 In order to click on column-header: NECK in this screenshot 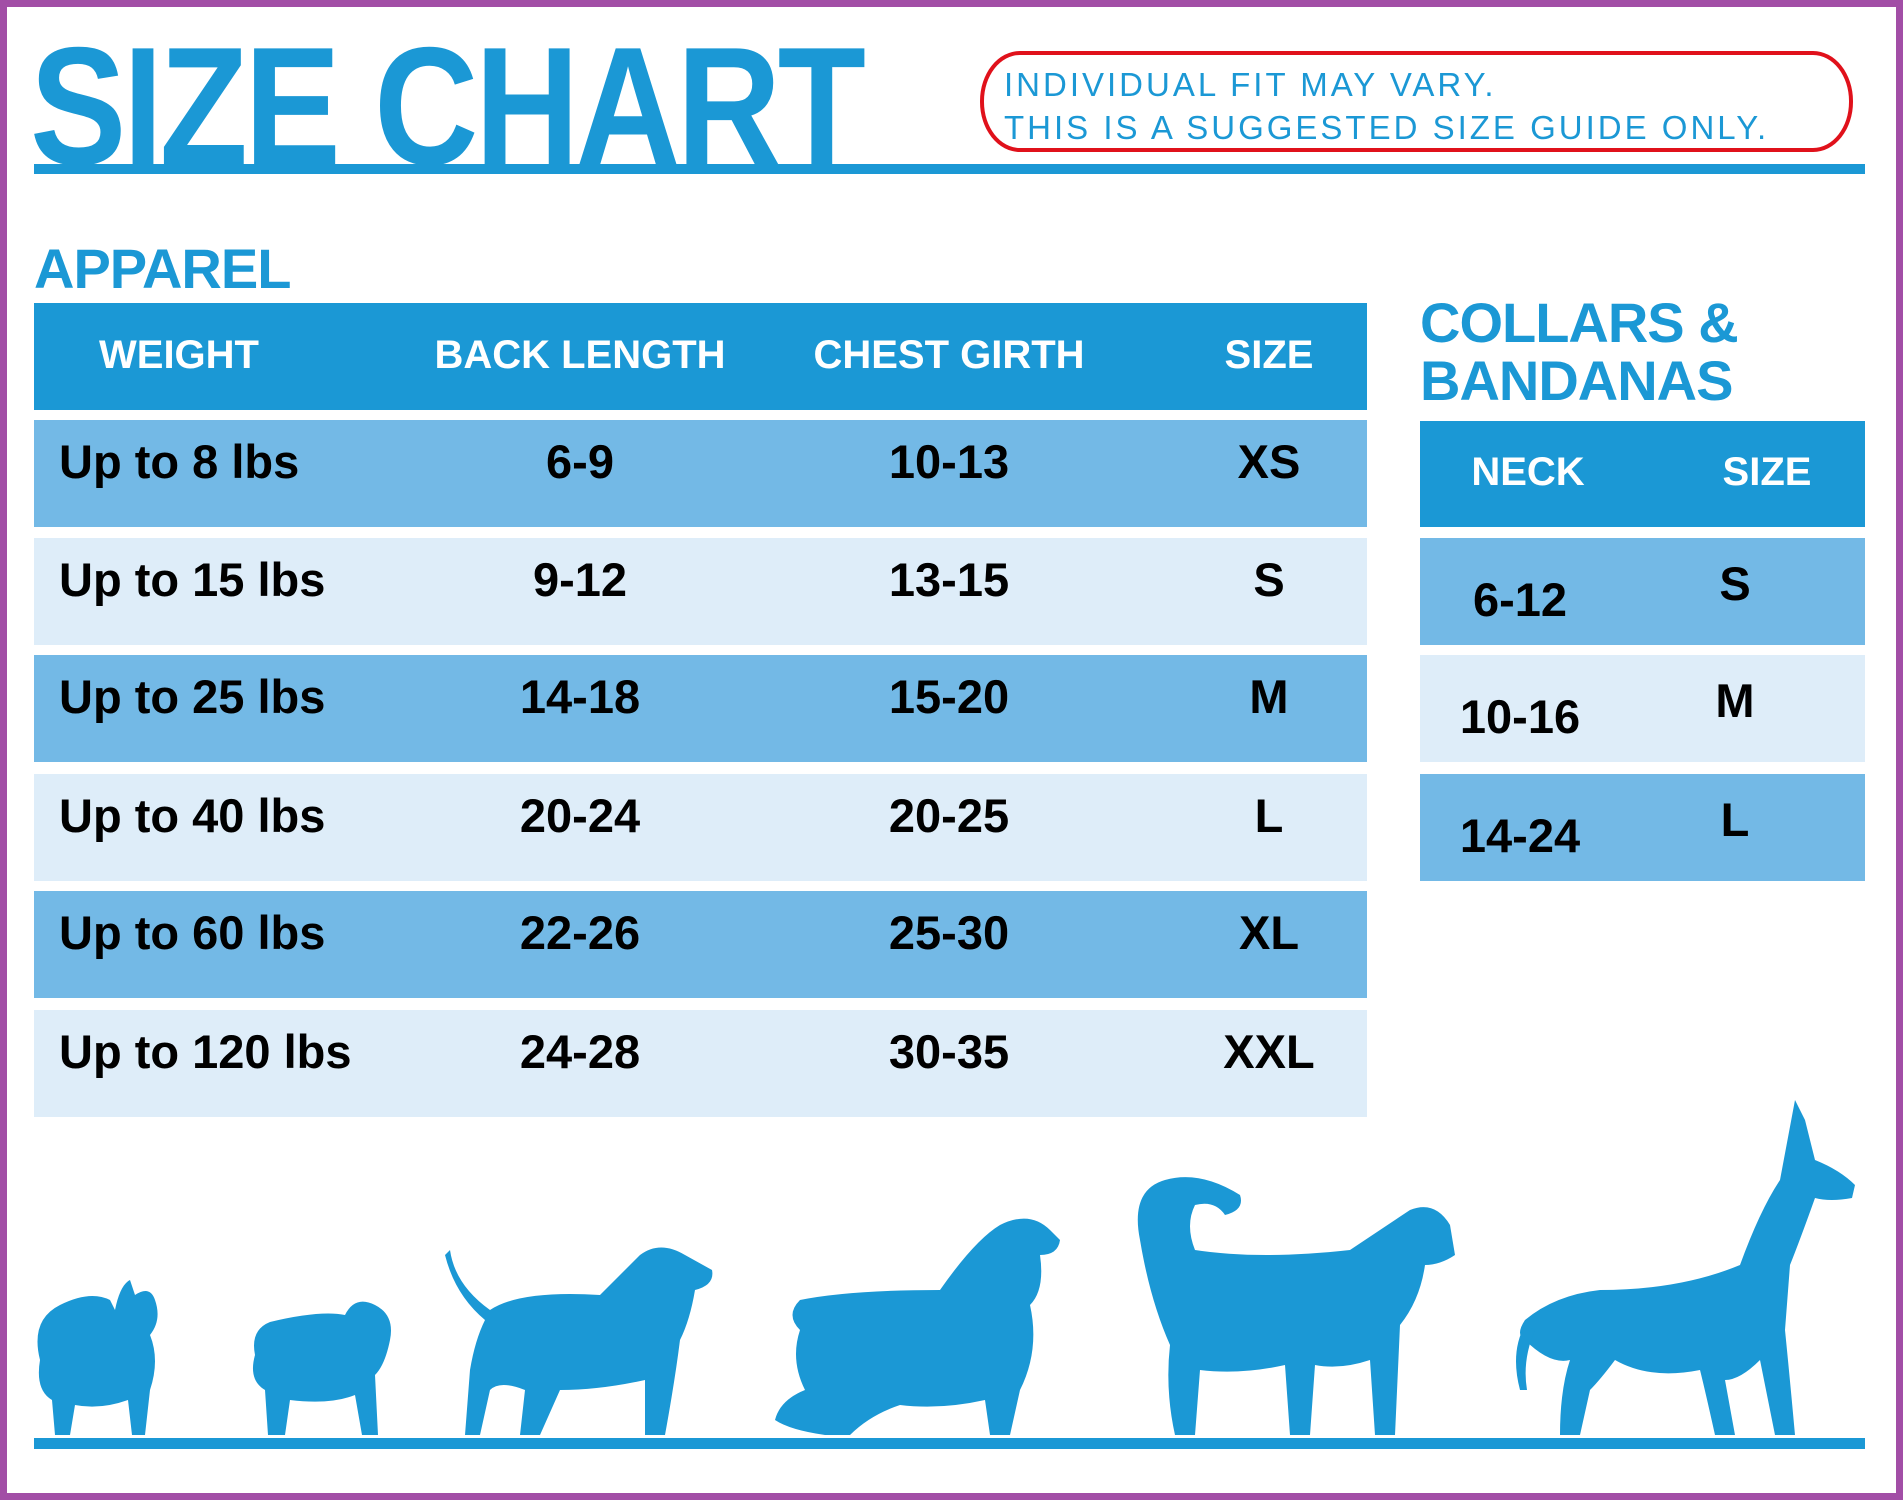, I will do `click(1528, 472)`.